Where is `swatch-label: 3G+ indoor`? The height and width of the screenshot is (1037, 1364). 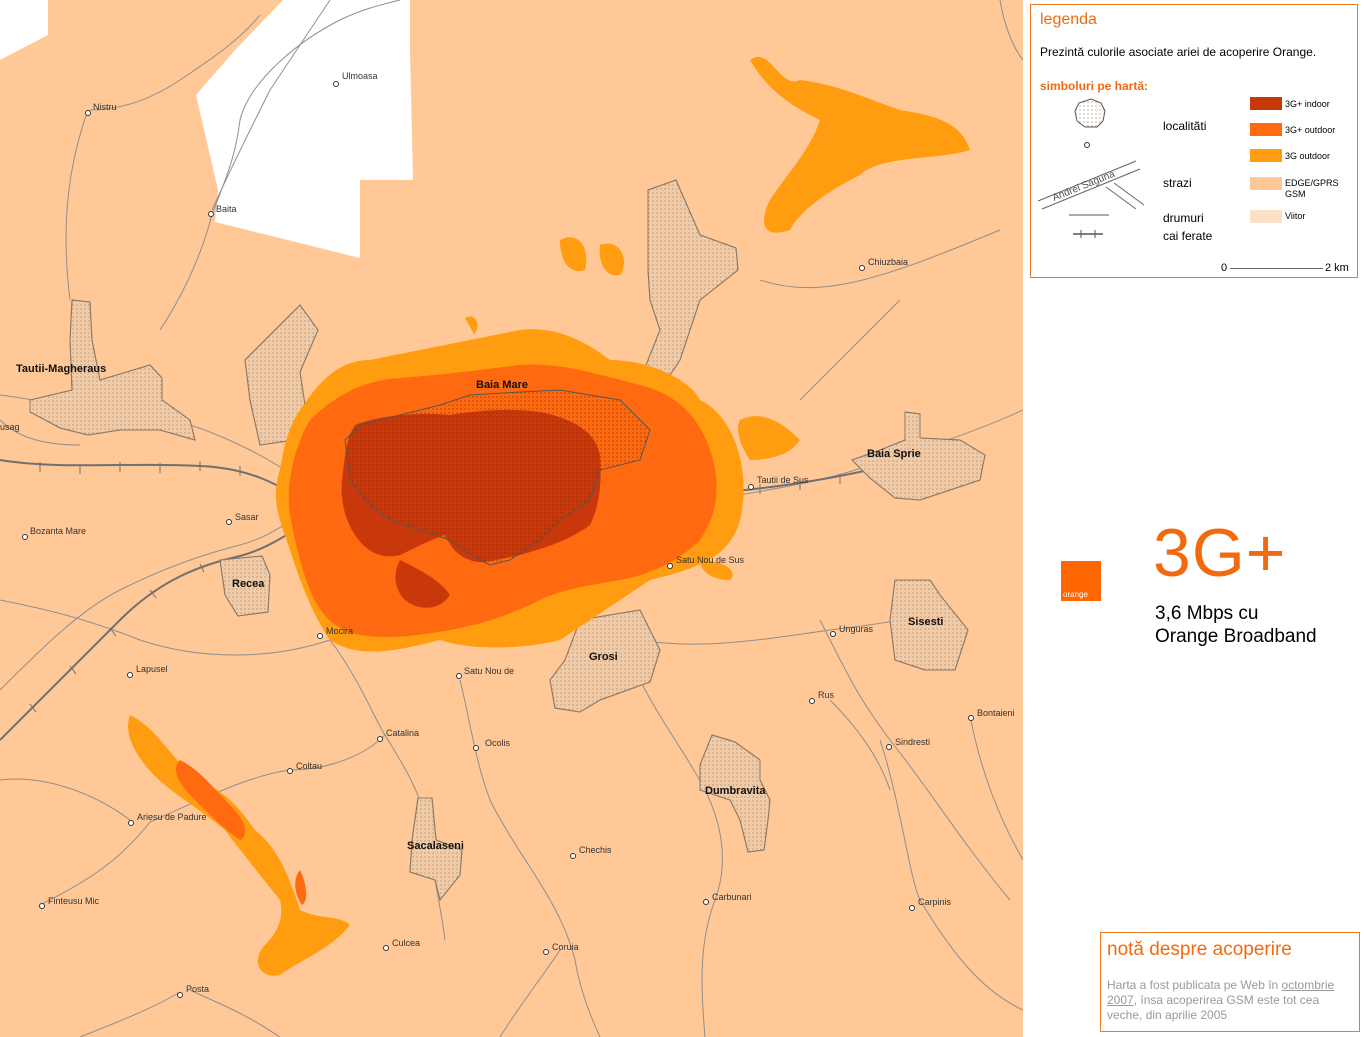
swatch-label: 3G+ indoor is located at coordinates (1307, 104).